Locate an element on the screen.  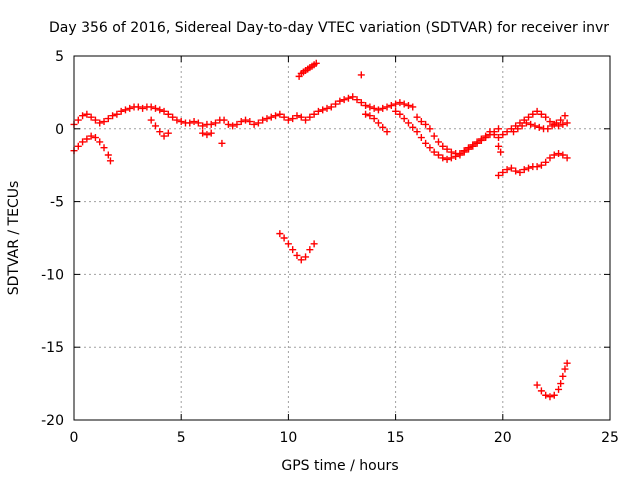
series-right-upper is located at coordinates (533, 124).